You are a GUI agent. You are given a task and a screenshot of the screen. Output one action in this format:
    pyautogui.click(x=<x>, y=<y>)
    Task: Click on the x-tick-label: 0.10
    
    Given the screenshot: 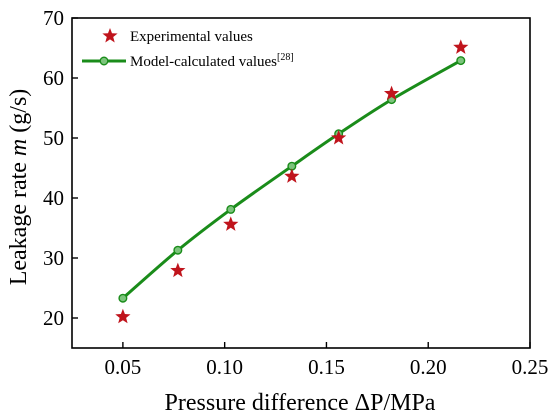 What is the action you would take?
    pyautogui.click(x=224, y=367)
    